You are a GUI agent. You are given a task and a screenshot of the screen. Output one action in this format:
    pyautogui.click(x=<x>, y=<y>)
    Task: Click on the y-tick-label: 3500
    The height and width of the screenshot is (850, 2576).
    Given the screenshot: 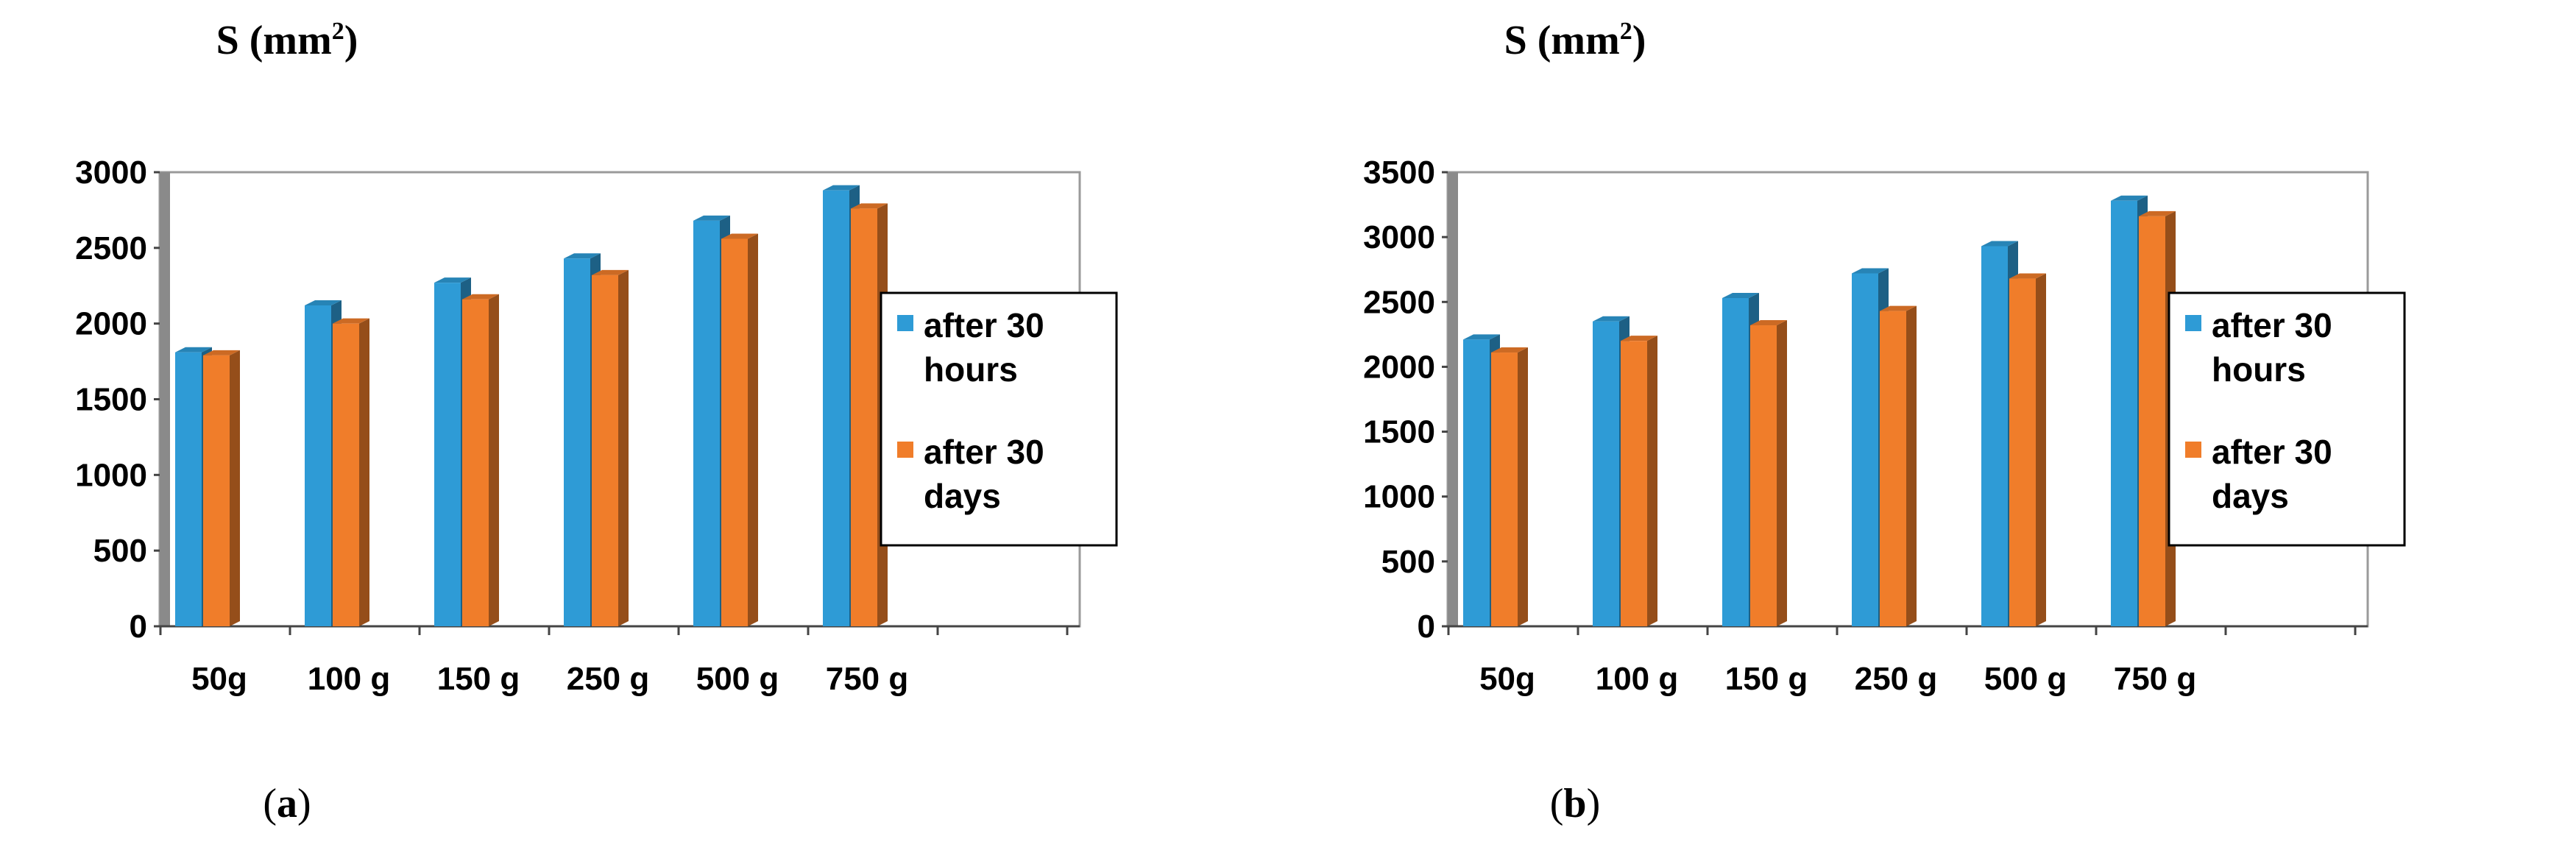 What is the action you would take?
    pyautogui.click(x=1399, y=173)
    